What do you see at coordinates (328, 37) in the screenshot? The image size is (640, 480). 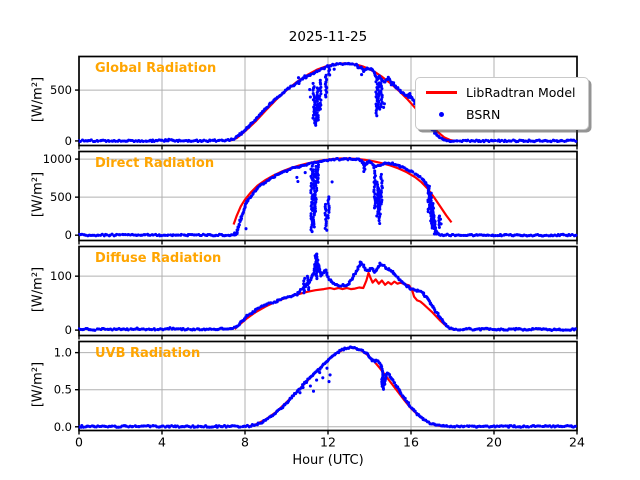 I see `figure-title: 2025-11-25` at bounding box center [328, 37].